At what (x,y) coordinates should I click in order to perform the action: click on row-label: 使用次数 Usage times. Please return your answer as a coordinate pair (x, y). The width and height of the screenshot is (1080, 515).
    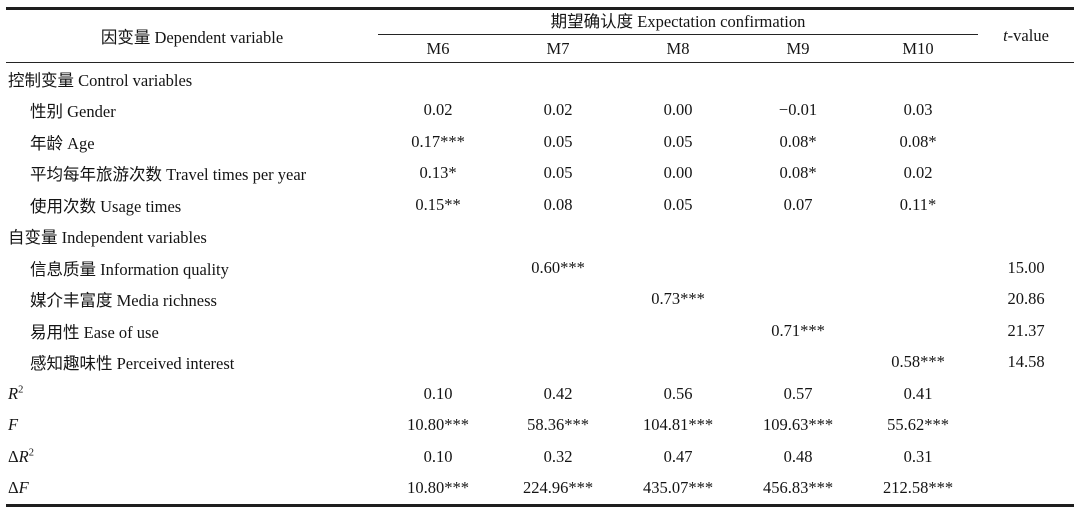
    Looking at the image, I should click on (192, 205).